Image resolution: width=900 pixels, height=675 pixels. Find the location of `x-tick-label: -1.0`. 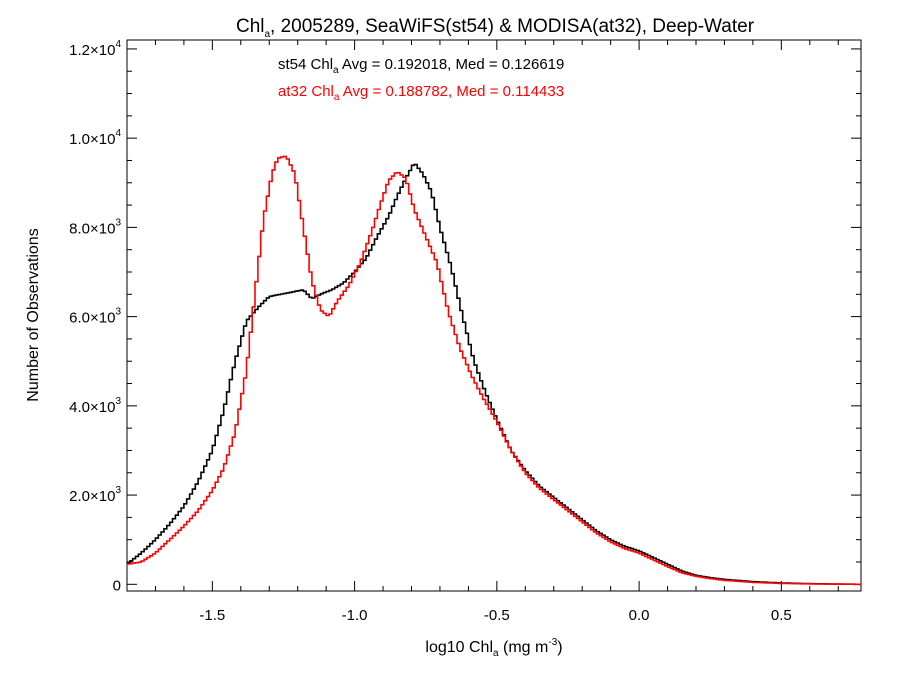

x-tick-label: -1.0 is located at coordinates (355, 615).